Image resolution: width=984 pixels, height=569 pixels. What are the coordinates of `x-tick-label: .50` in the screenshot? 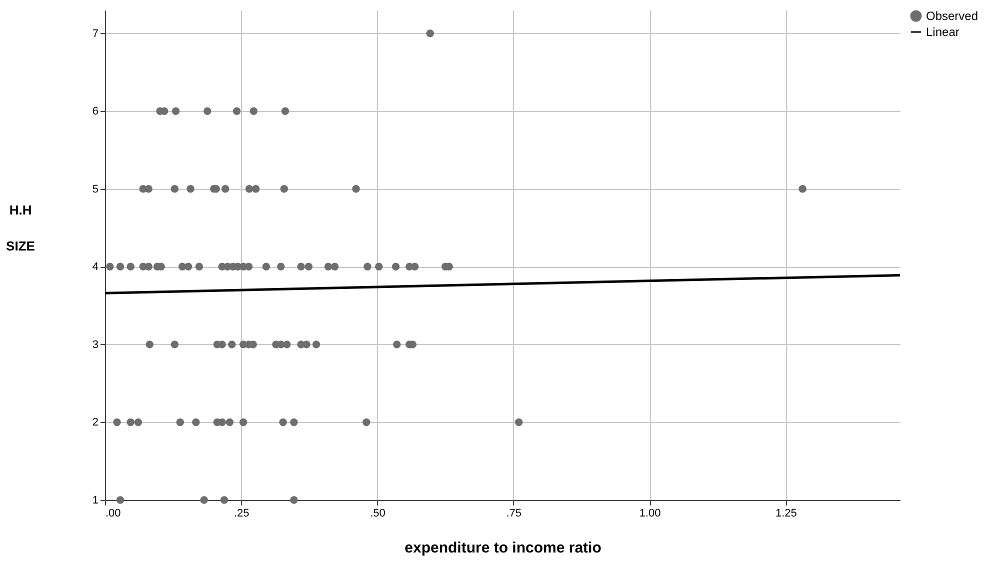 It's located at (378, 514).